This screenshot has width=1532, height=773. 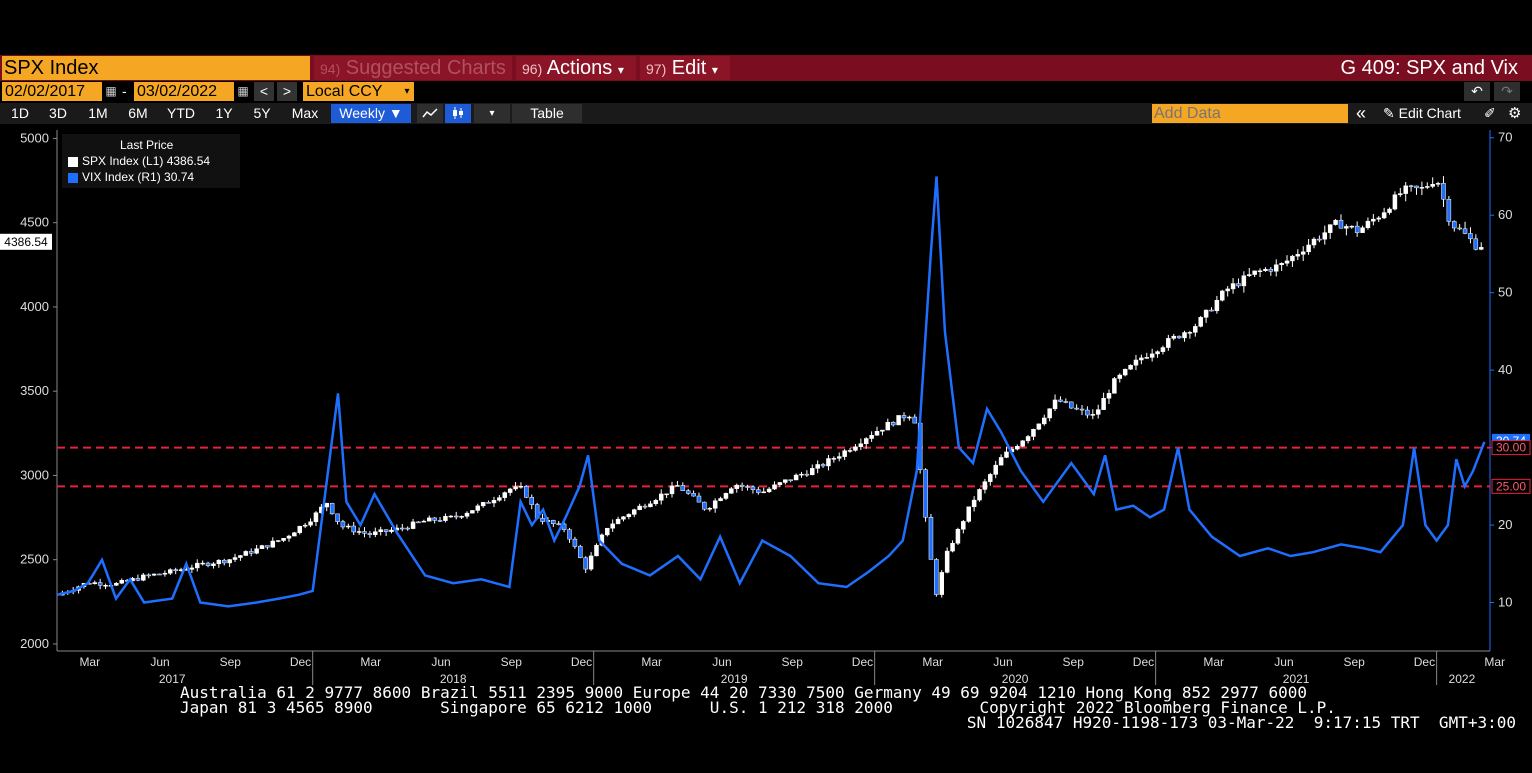 I want to click on left-tick-label: 4500, so click(x=34, y=222).